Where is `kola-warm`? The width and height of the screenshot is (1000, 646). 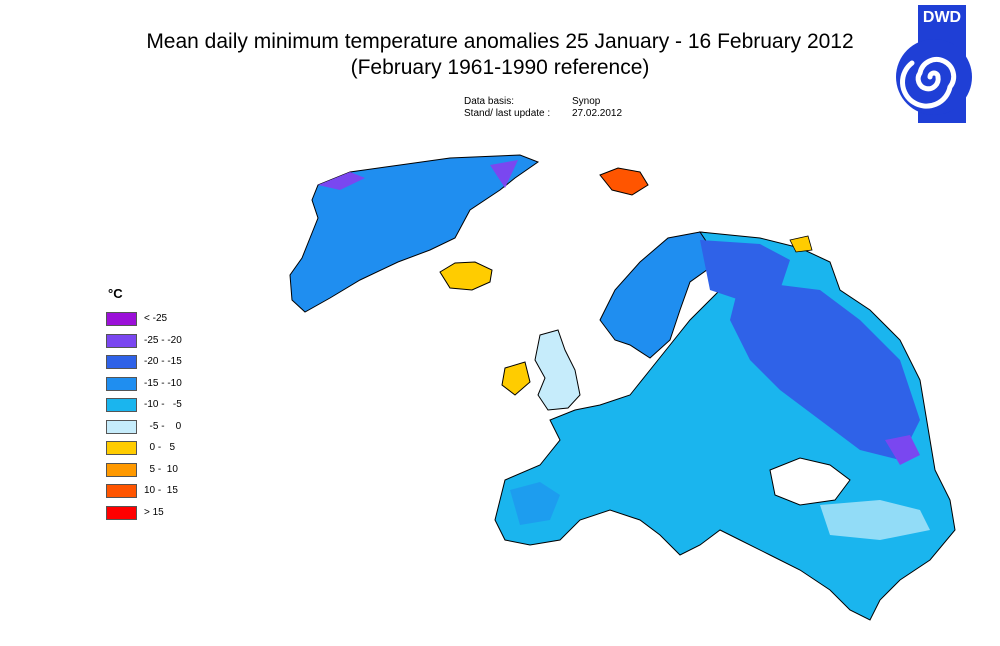 kola-warm is located at coordinates (801, 244).